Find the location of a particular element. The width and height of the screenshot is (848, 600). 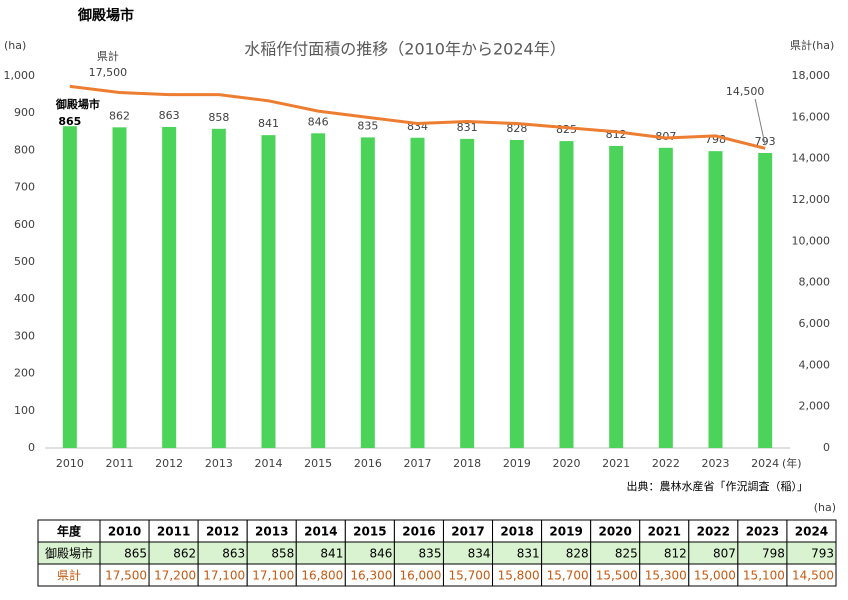

table-value: 862 is located at coordinates (184, 554).